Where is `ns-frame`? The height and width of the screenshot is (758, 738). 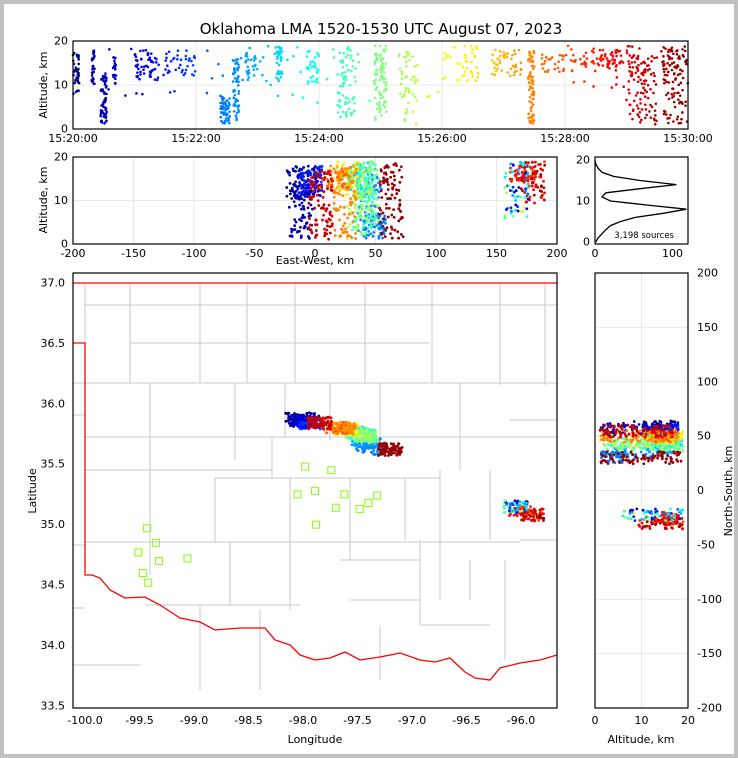
ns-frame is located at coordinates (641, 490).